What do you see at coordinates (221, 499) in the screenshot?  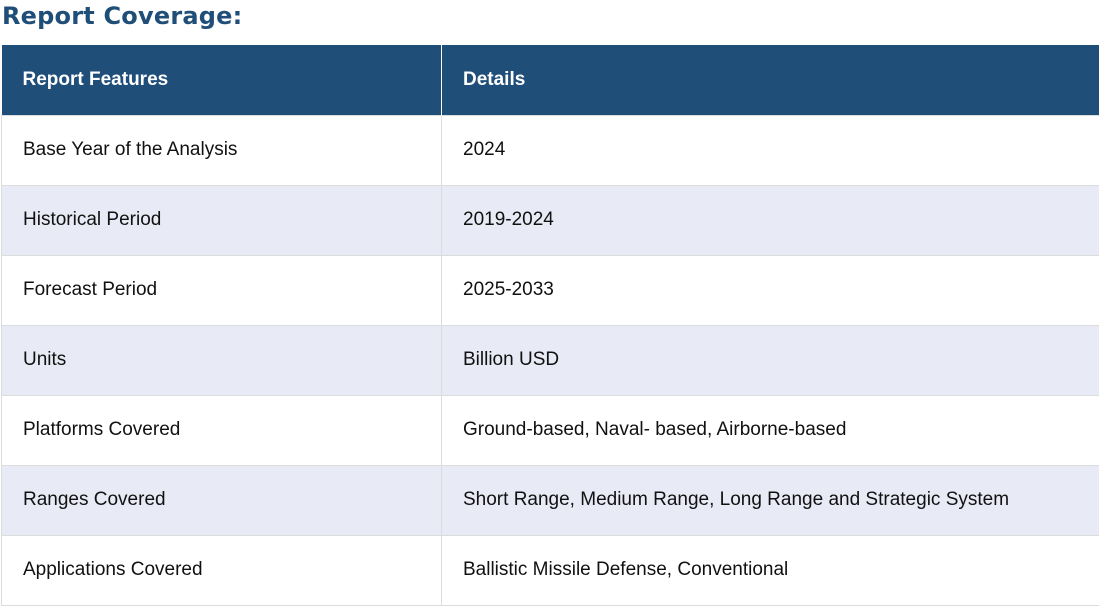 I see `feature-cell: Ranges Covered` at bounding box center [221, 499].